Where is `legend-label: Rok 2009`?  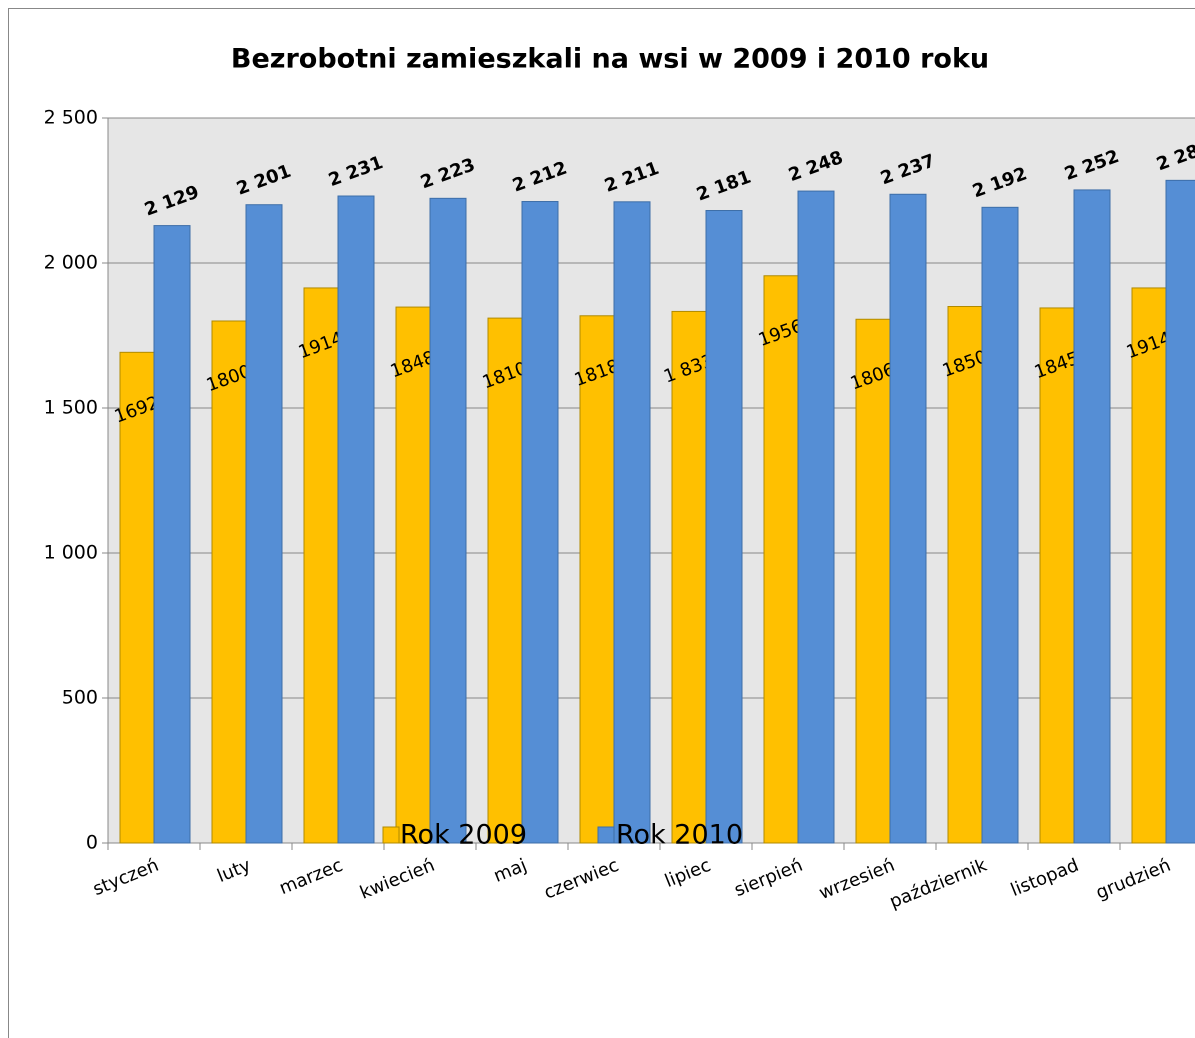
legend-label: Rok 2009 is located at coordinates (463, 835).